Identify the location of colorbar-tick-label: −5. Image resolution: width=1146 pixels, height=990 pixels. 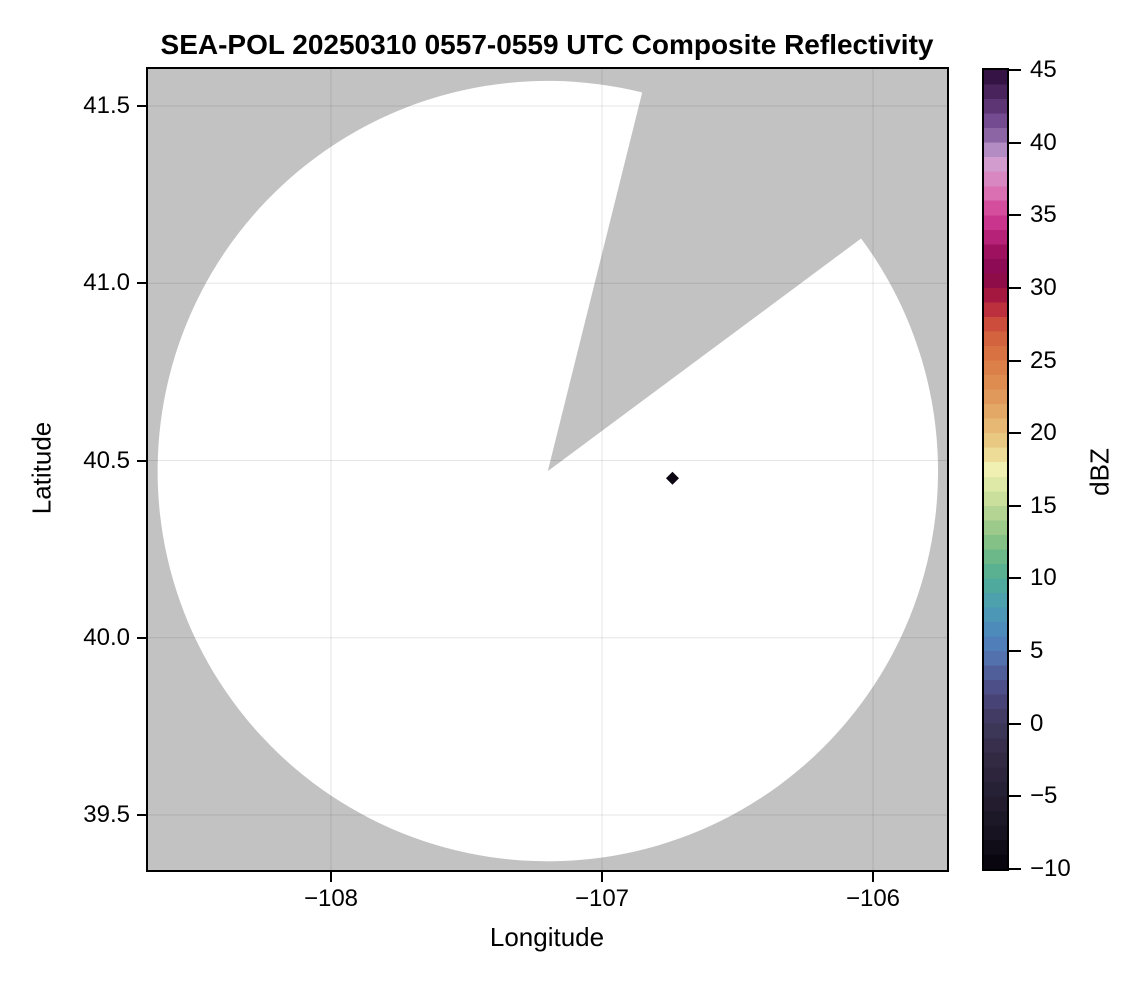
(1044, 796).